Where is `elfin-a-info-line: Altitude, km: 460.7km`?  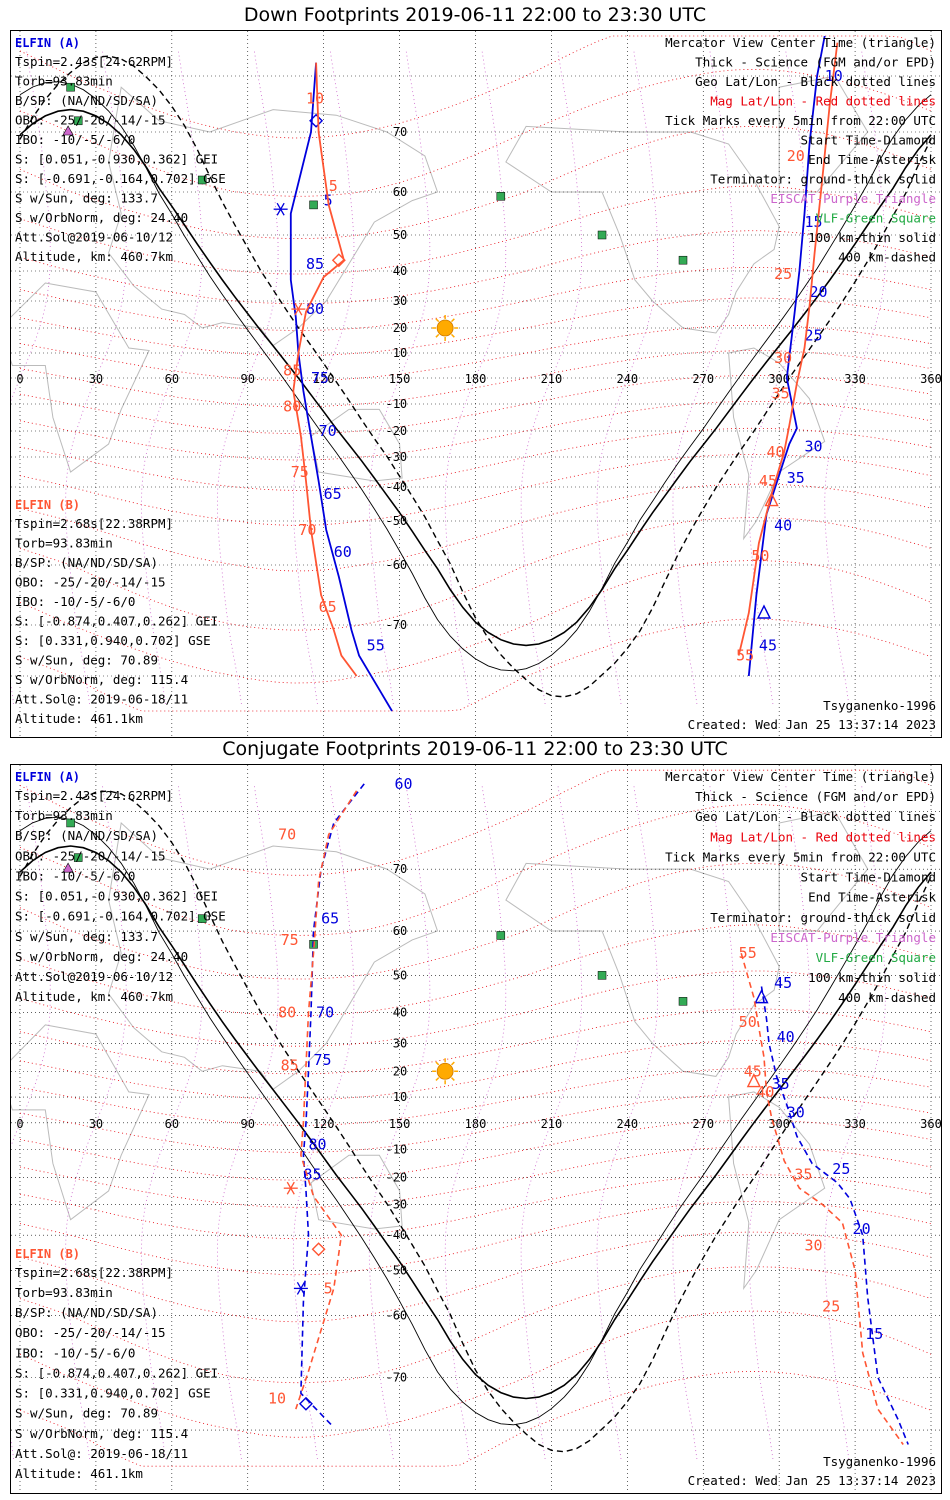 elfin-a-info-line: Altitude, km: 460.7km is located at coordinates (94, 256).